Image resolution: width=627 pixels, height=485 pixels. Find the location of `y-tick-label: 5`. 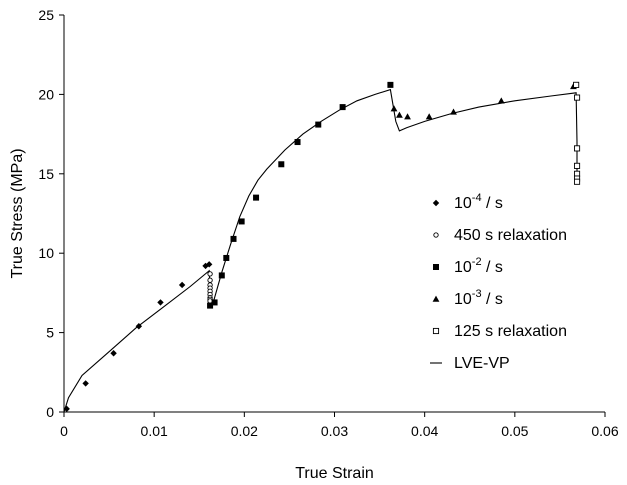

y-tick-label: 5 is located at coordinates (50, 333).